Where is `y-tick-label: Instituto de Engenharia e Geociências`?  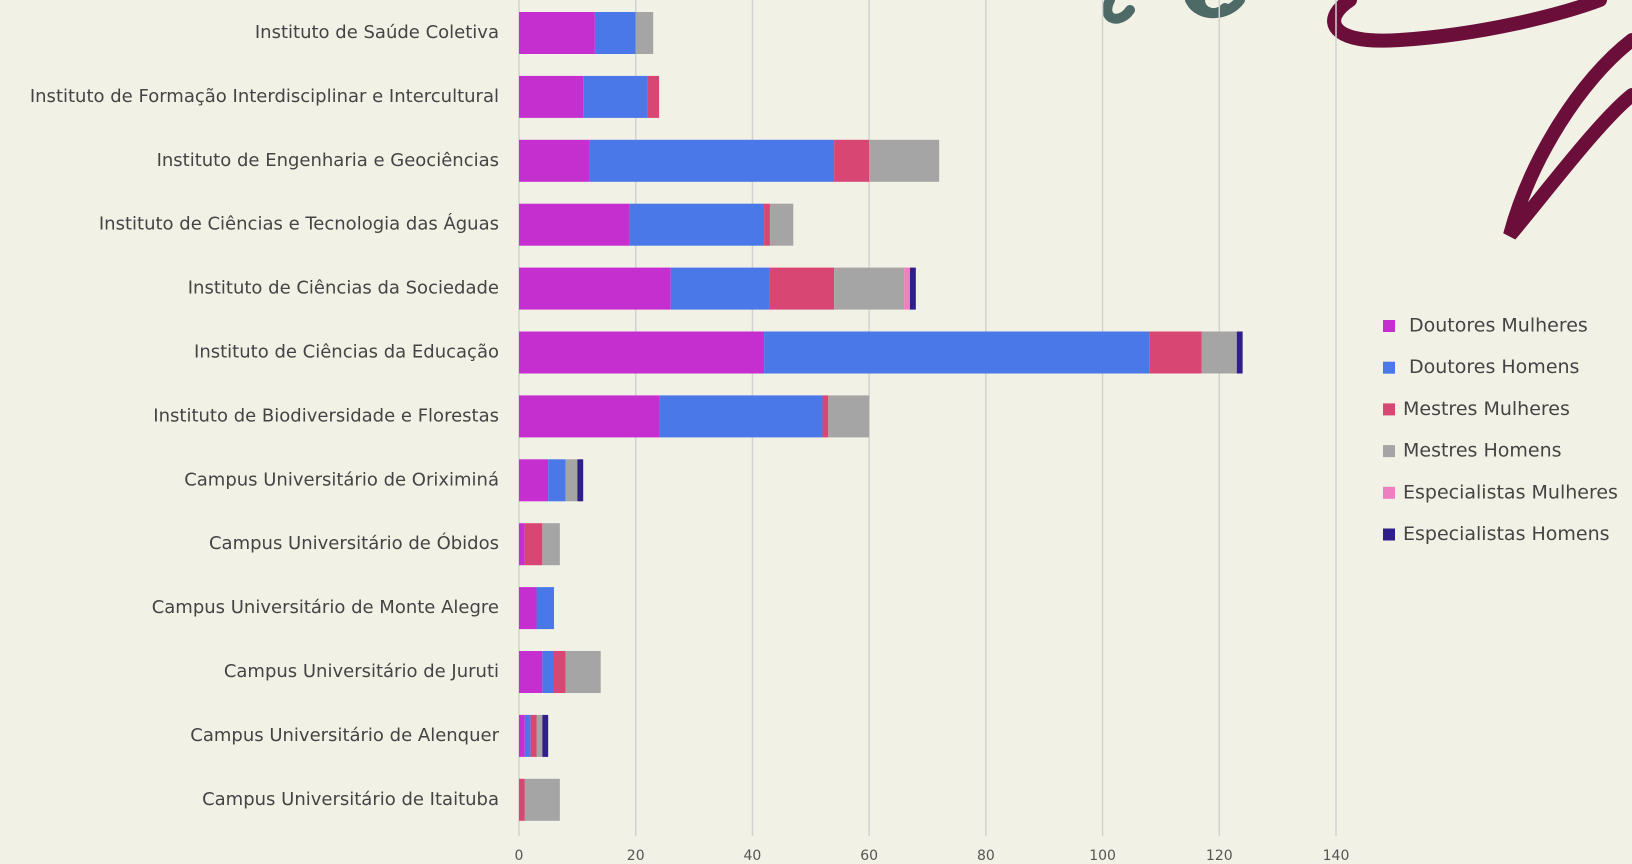 y-tick-label: Instituto de Engenharia e Geociências is located at coordinates (328, 160).